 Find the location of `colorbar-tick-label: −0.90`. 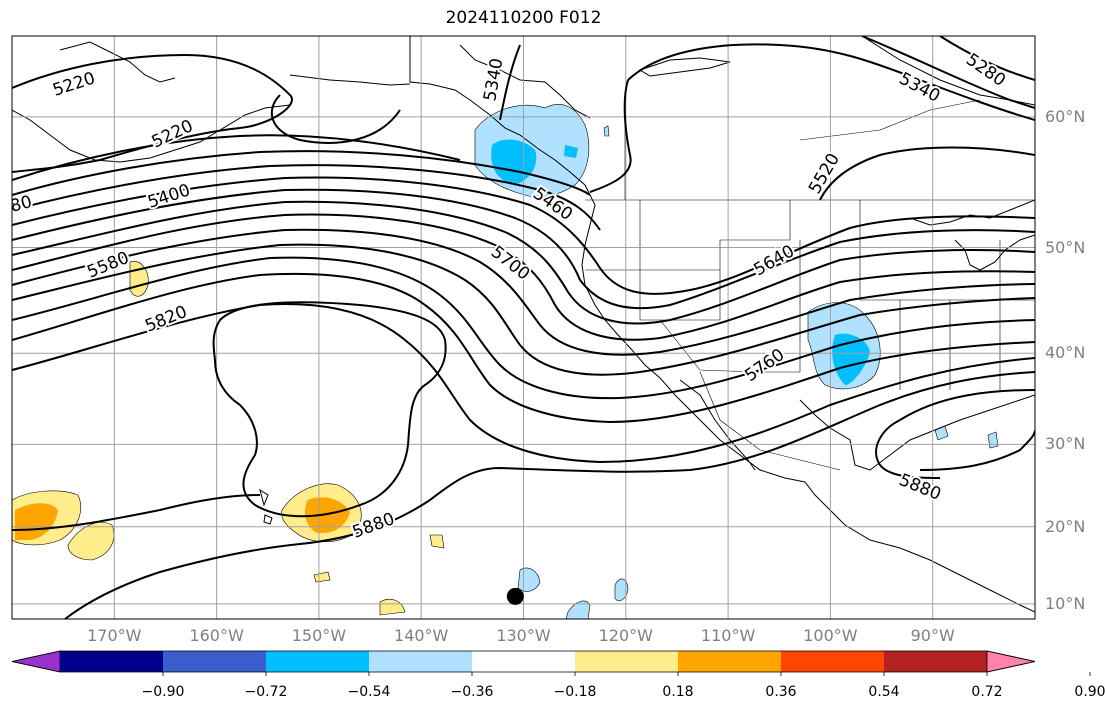

colorbar-tick-label: −0.90 is located at coordinates (163, 692).